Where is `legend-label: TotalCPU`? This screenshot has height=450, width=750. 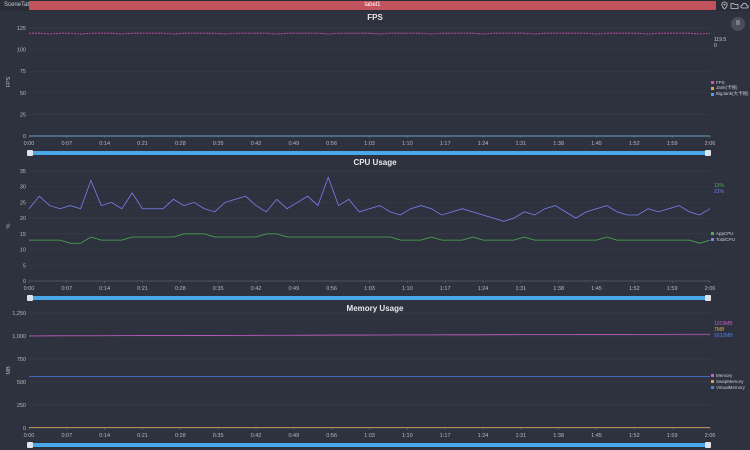
legend-label: TotalCPU is located at coordinates (726, 239).